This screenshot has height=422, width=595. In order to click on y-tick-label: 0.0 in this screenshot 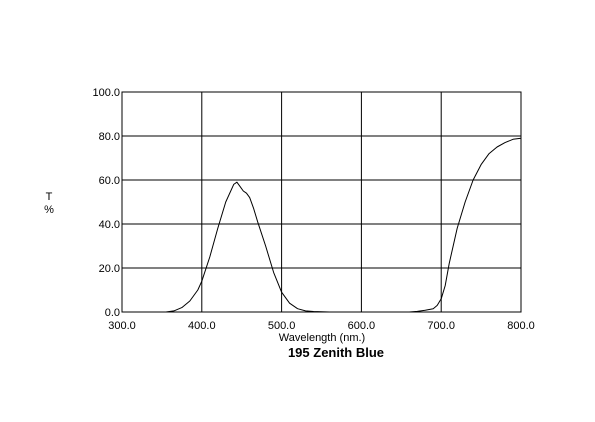, I will do `click(112, 313)`.